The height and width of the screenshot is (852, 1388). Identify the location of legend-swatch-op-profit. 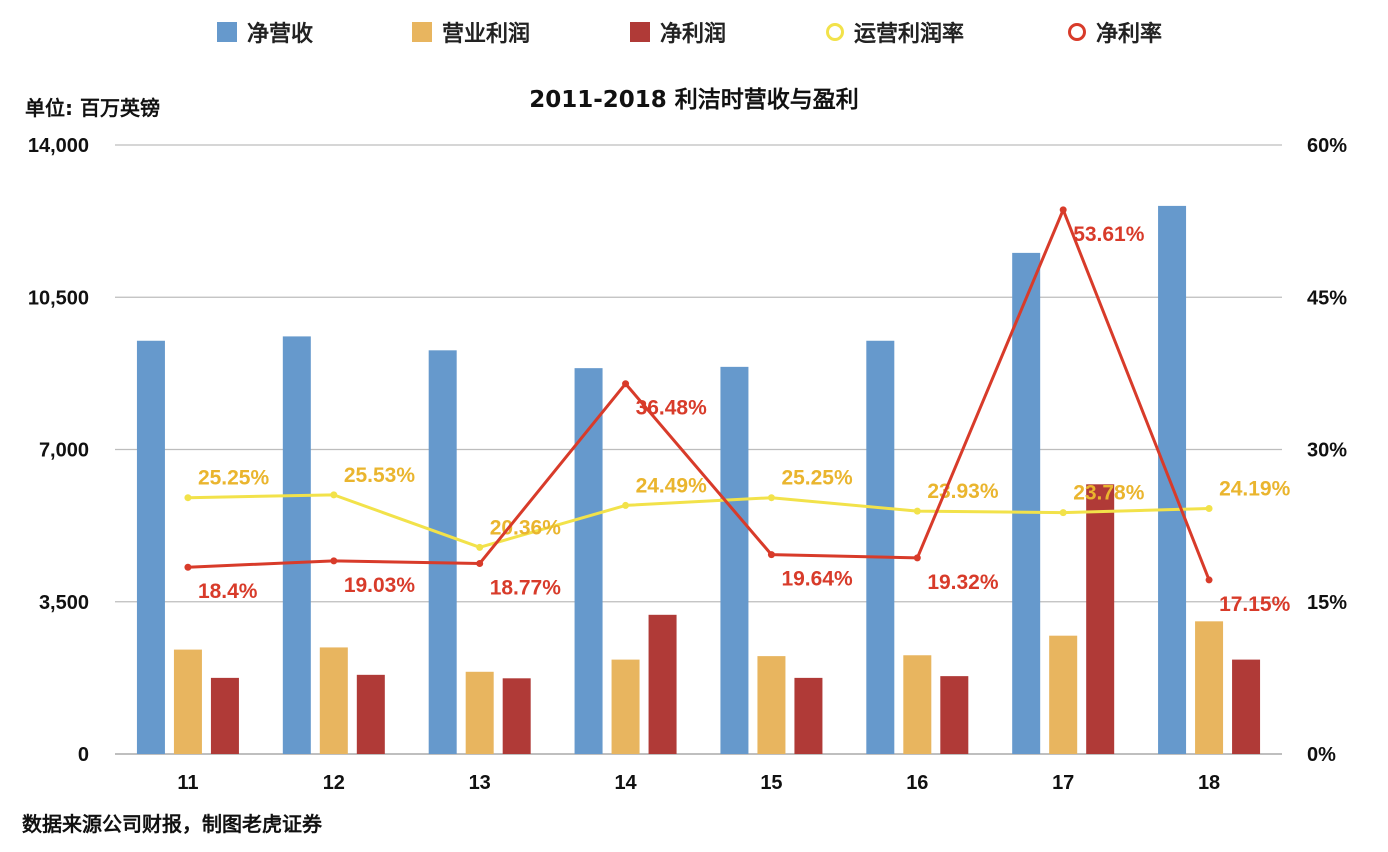
(422, 32).